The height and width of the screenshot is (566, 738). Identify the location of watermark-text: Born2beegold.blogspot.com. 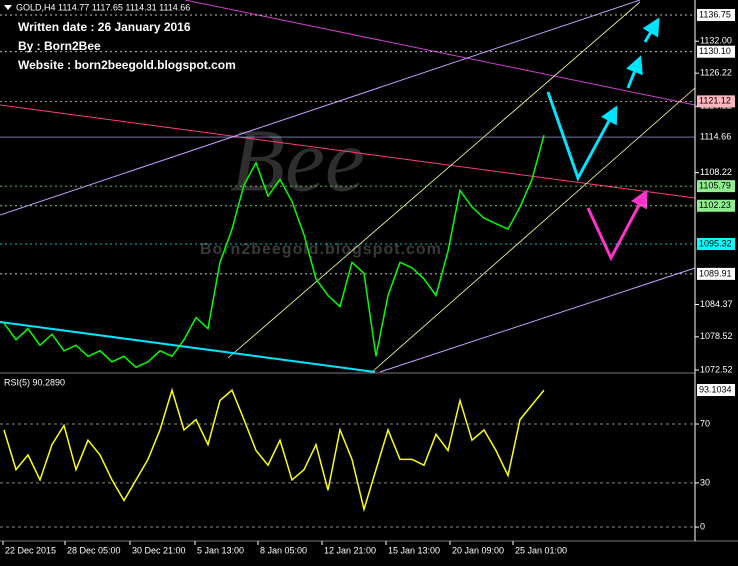
(321, 249).